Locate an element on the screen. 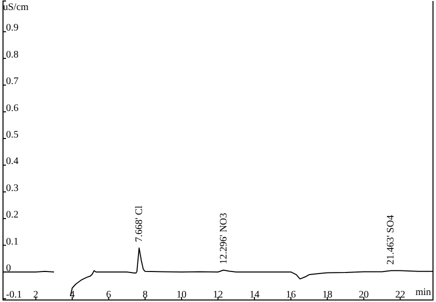 The height and width of the screenshot is (302, 436). y-tick-label: -0.1 is located at coordinates (14, 295).